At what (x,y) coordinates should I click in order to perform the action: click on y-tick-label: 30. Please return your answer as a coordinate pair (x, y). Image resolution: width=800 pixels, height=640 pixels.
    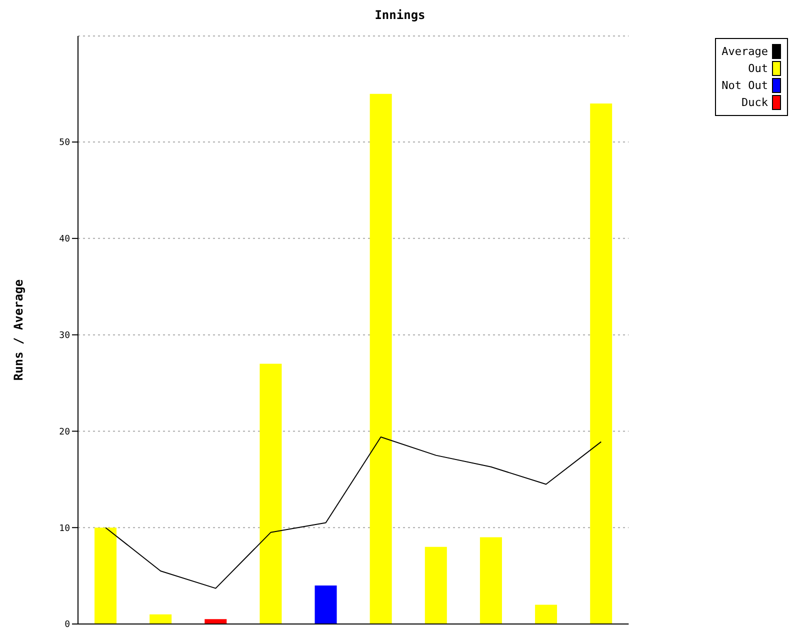
    Looking at the image, I should click on (64, 336).